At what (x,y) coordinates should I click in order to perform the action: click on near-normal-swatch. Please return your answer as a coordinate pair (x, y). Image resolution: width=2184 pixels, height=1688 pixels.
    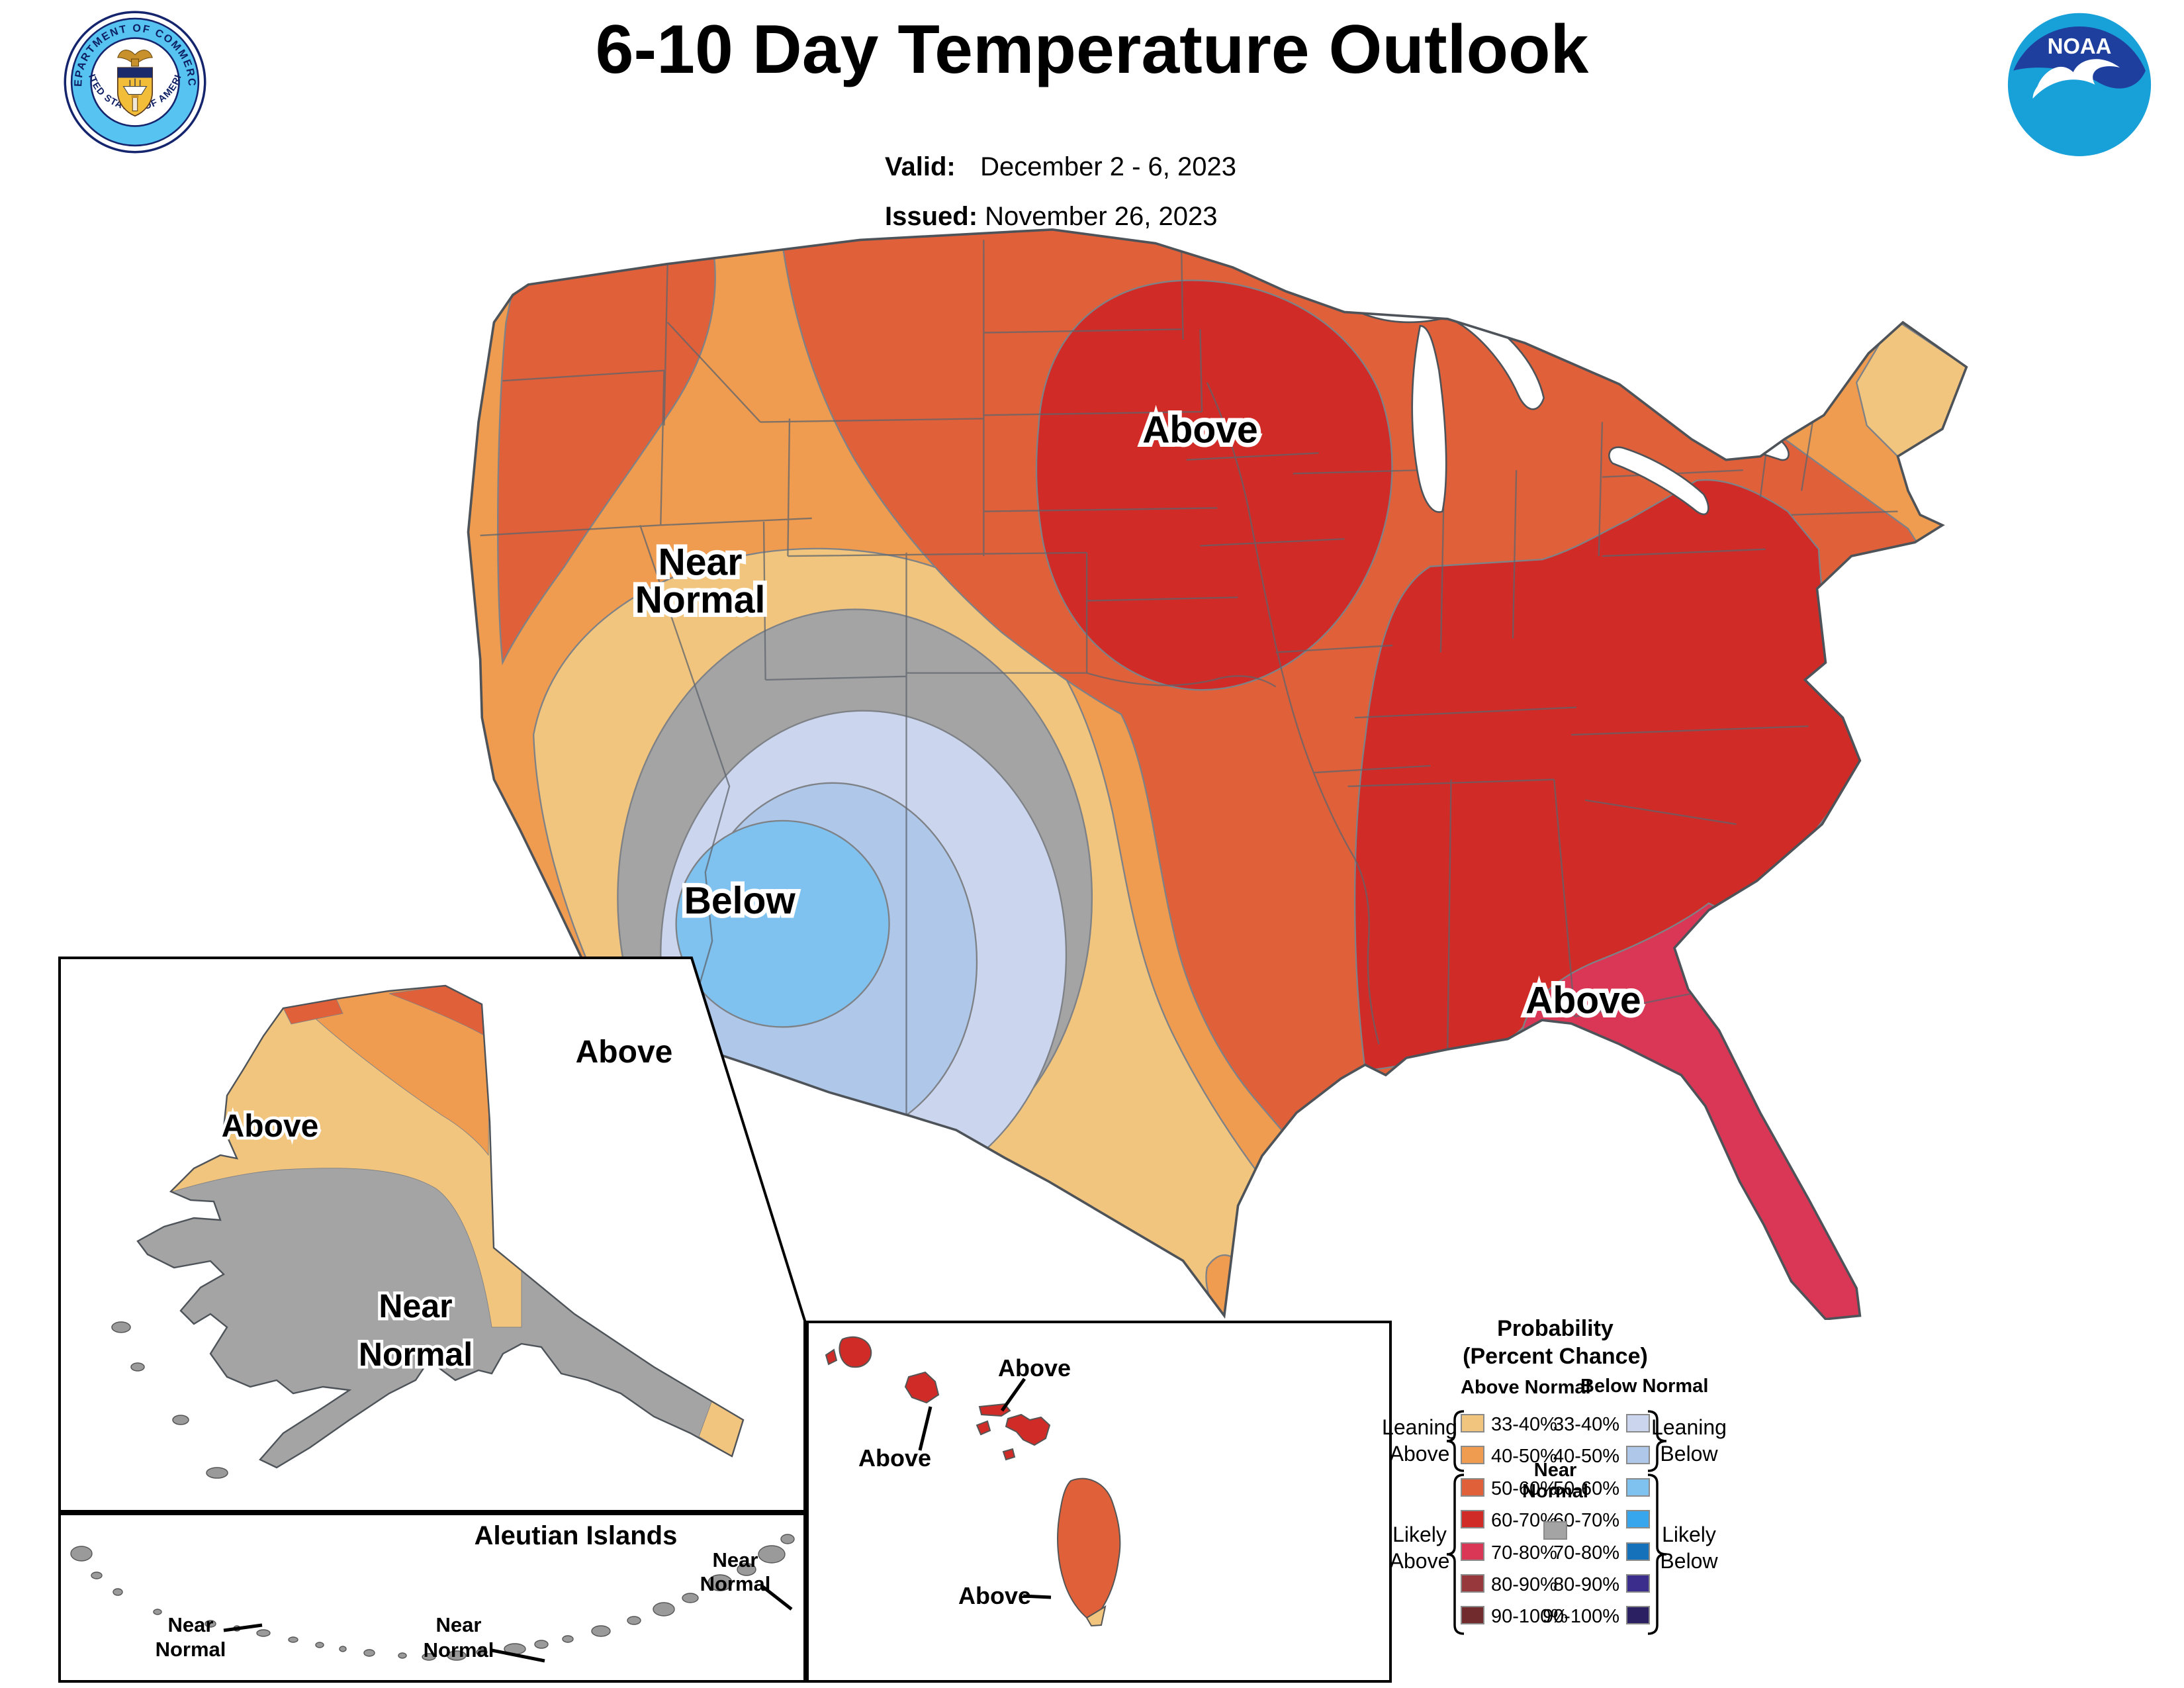
    Looking at the image, I should click on (1555, 1530).